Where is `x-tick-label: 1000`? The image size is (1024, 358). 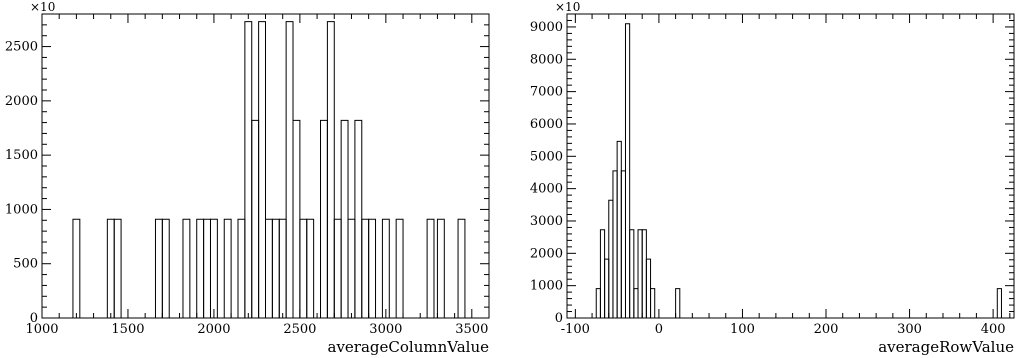 x-tick-label: 1000 is located at coordinates (41, 329).